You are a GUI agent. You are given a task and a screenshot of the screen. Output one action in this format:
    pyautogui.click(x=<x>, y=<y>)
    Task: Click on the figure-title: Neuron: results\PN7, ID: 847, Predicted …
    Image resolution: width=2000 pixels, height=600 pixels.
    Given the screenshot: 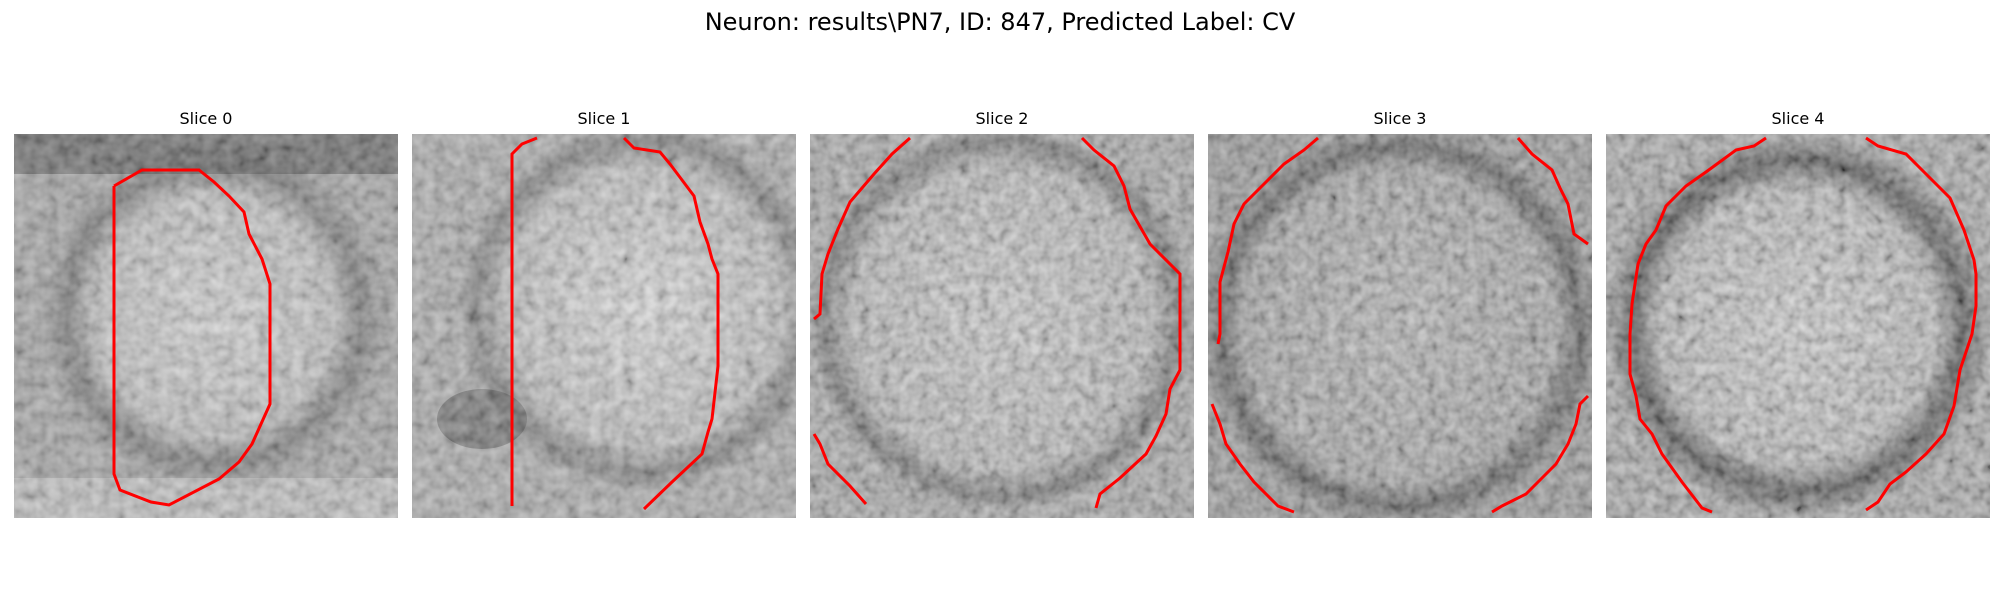 What is the action you would take?
    pyautogui.click(x=1000, y=22)
    